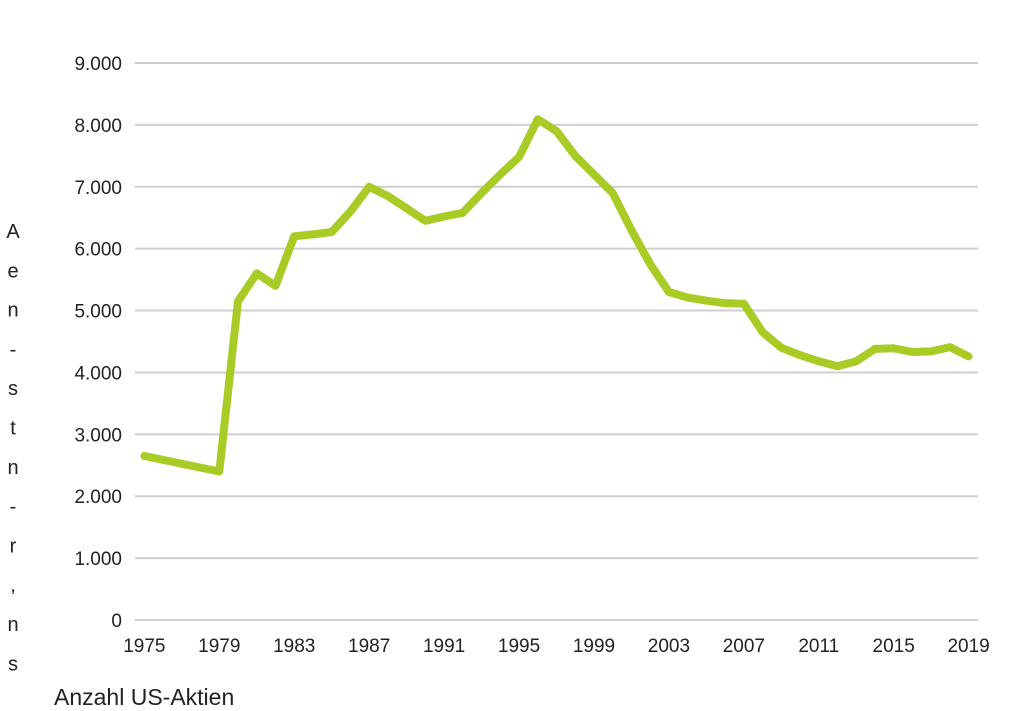 This screenshot has height=711, width=1024. I want to click on x-tick-label: 1975, so click(144, 646).